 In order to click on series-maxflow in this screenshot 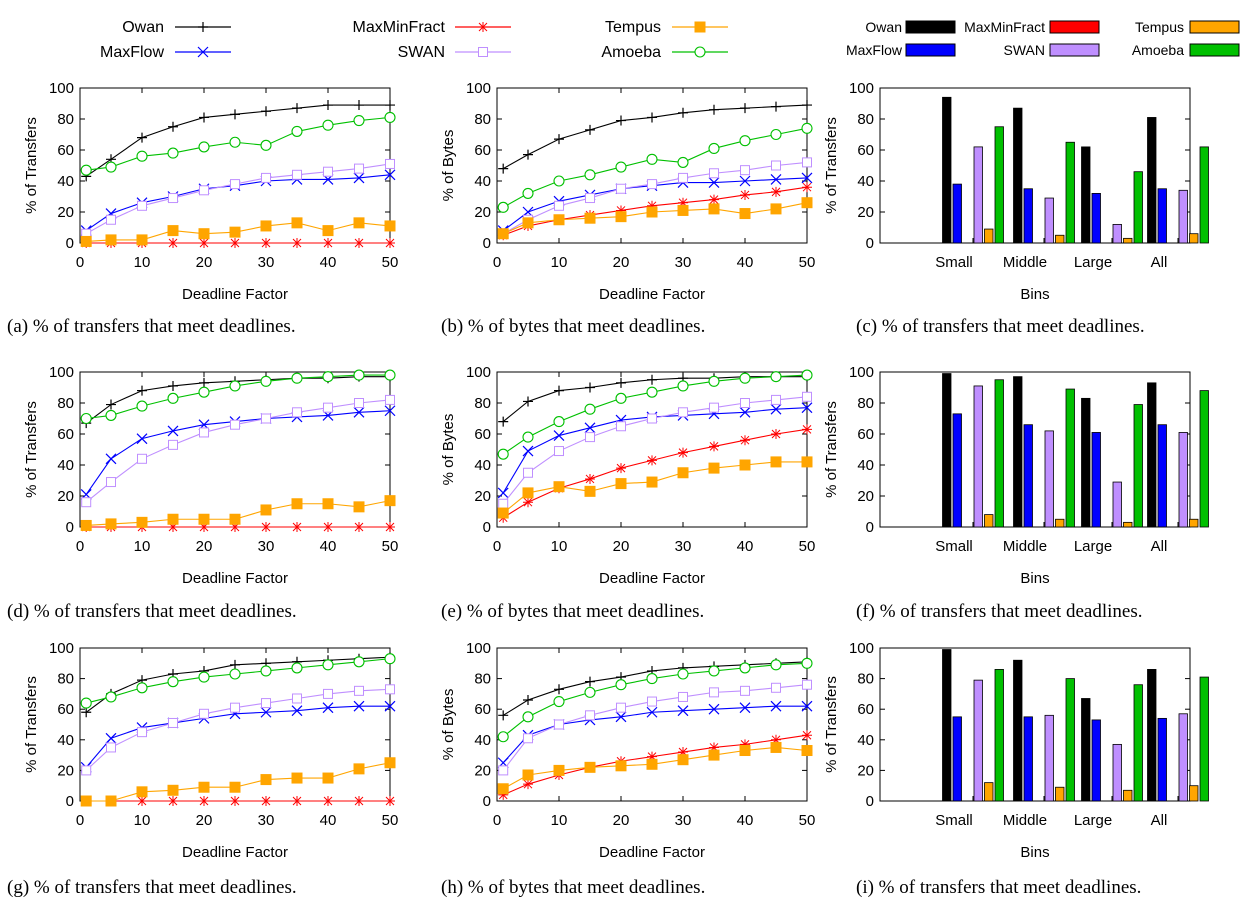, I will do `click(655, 734)`.